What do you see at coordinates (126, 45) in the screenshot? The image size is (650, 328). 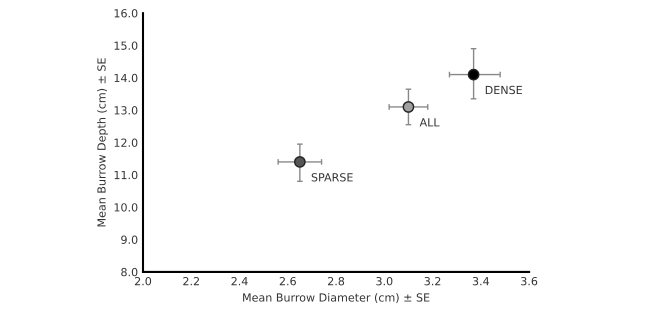 I see `y-tick-label: 15.0` at bounding box center [126, 45].